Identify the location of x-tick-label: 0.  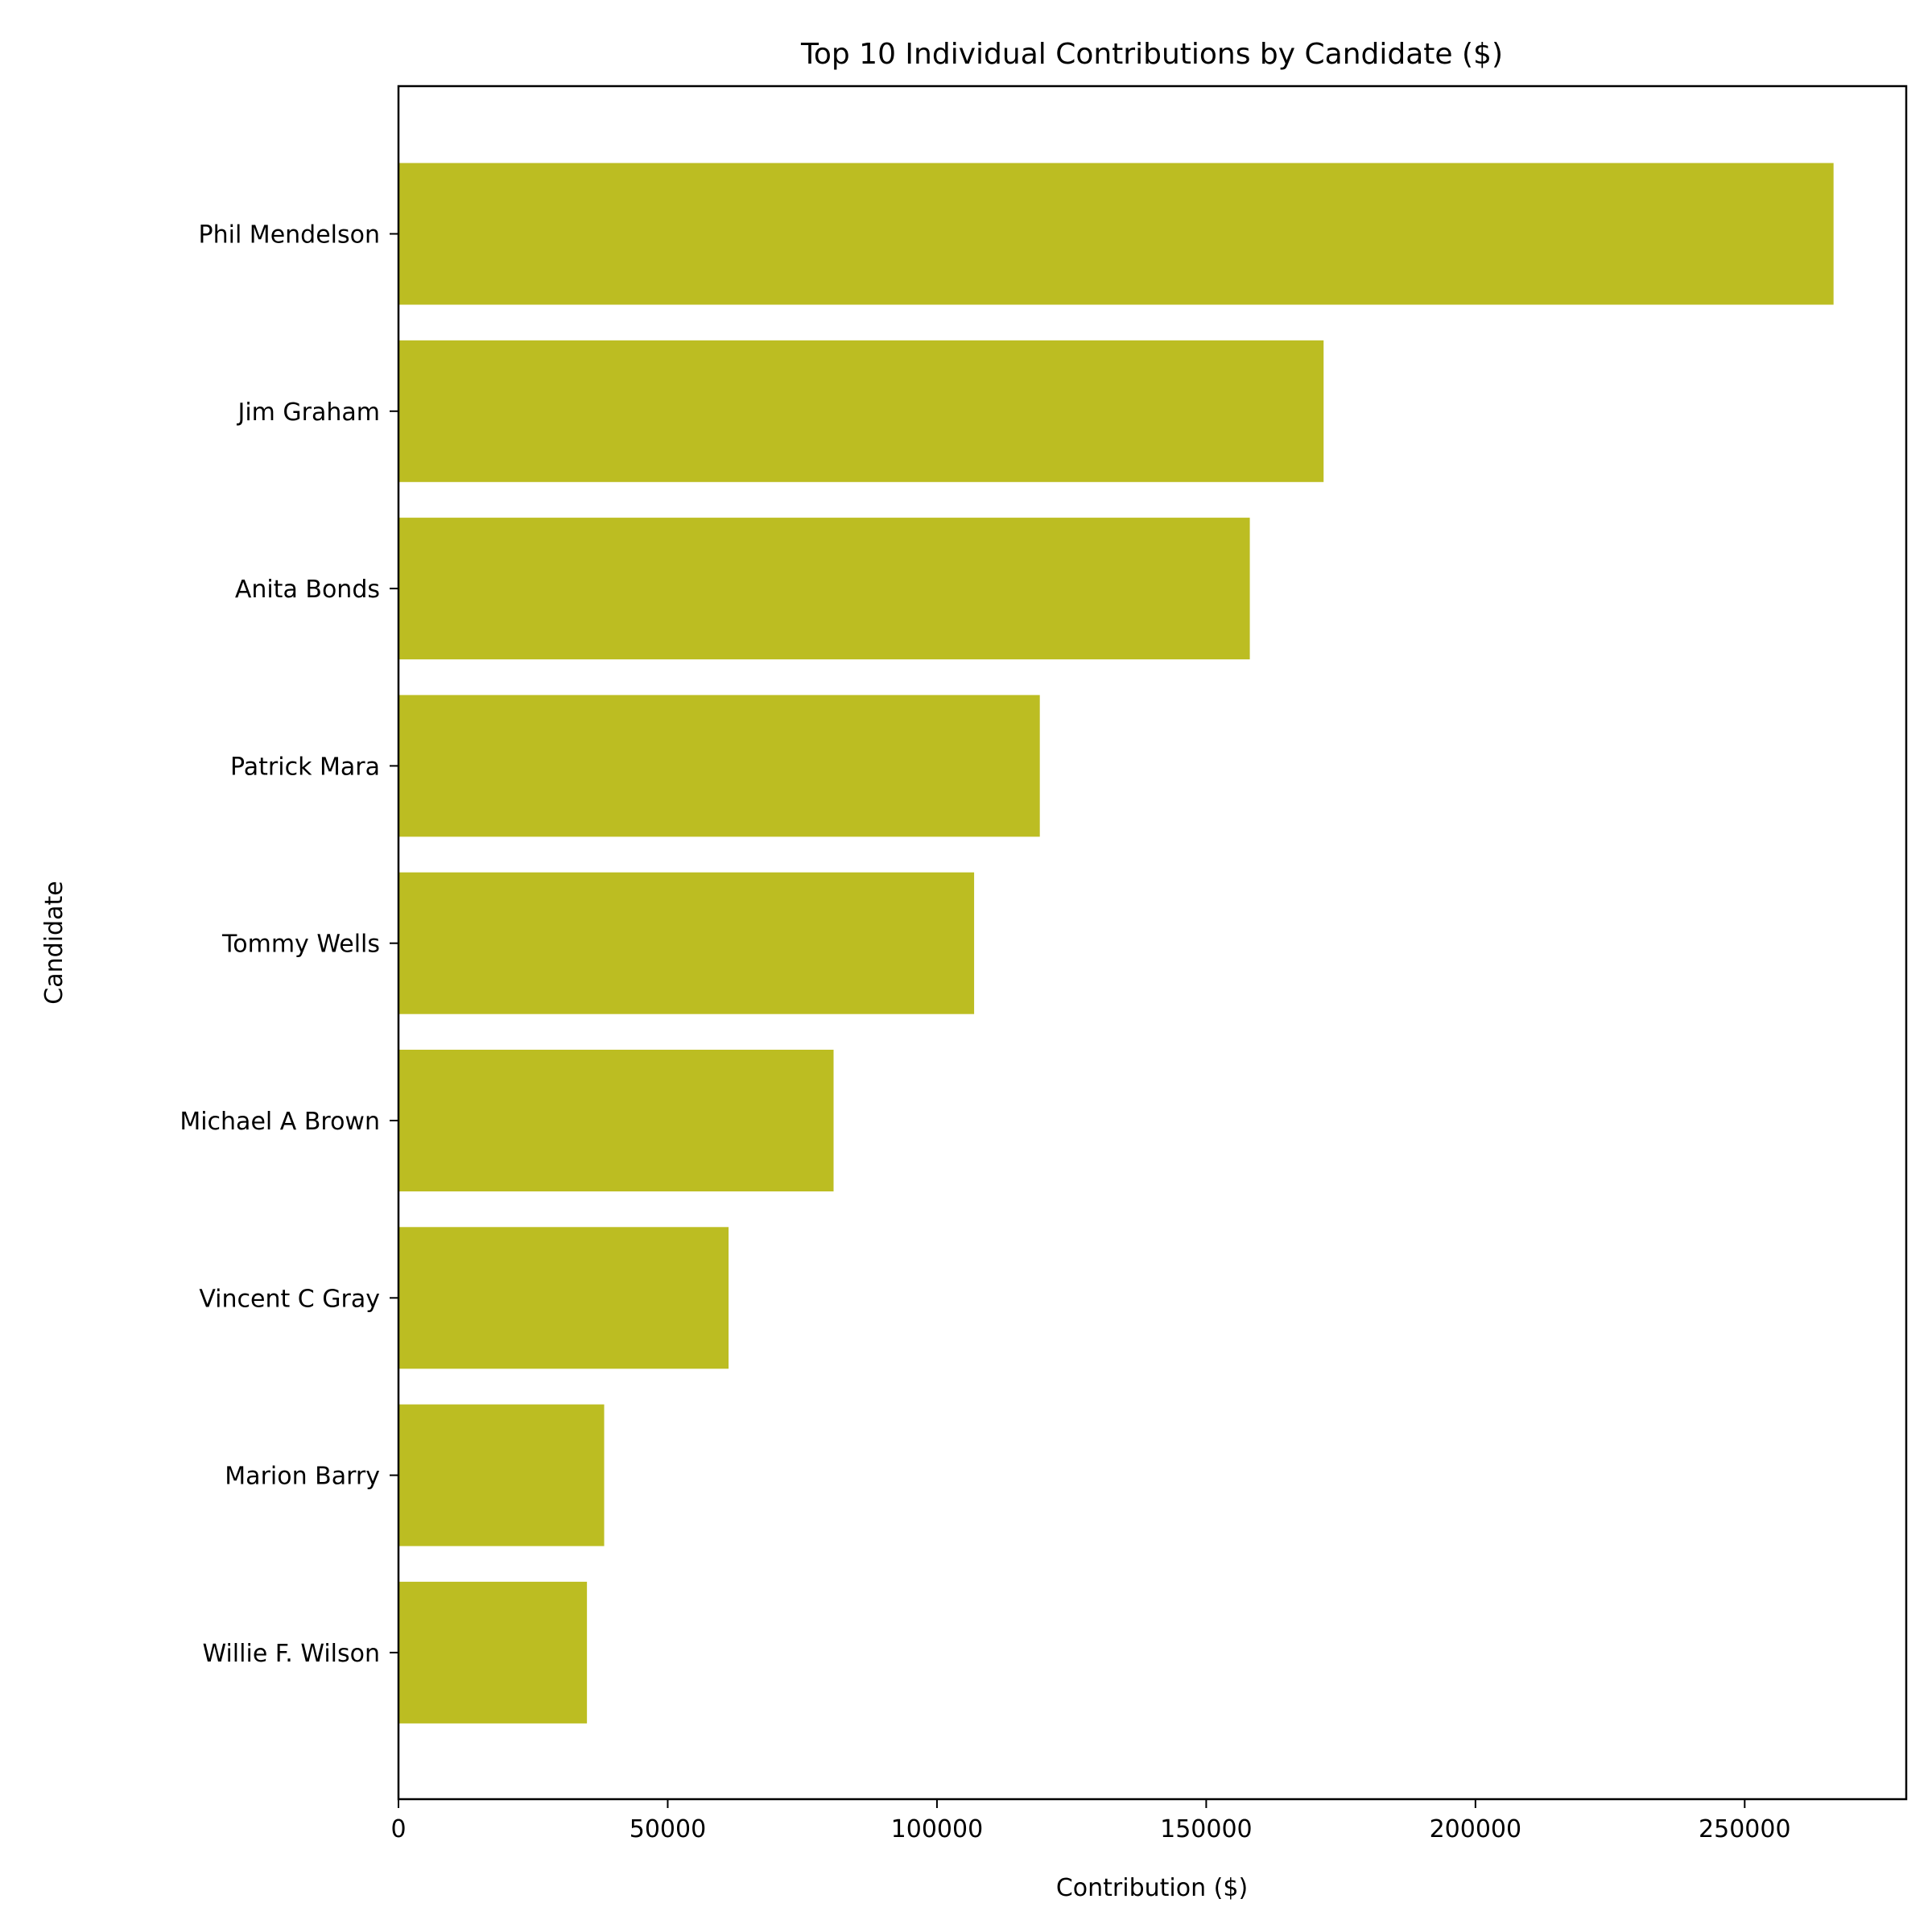
(398, 1829).